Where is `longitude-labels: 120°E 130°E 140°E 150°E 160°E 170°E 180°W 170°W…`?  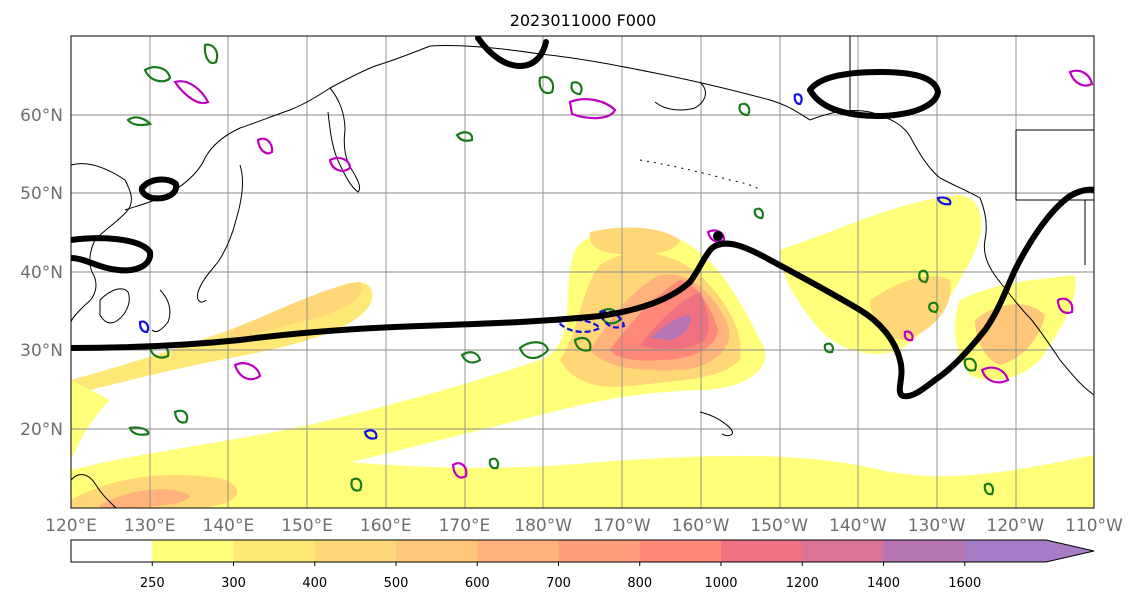
longitude-labels: 120°E 130°E 140°E 150°E 160°E 170°E 180°W 170°W… is located at coordinates (584, 526).